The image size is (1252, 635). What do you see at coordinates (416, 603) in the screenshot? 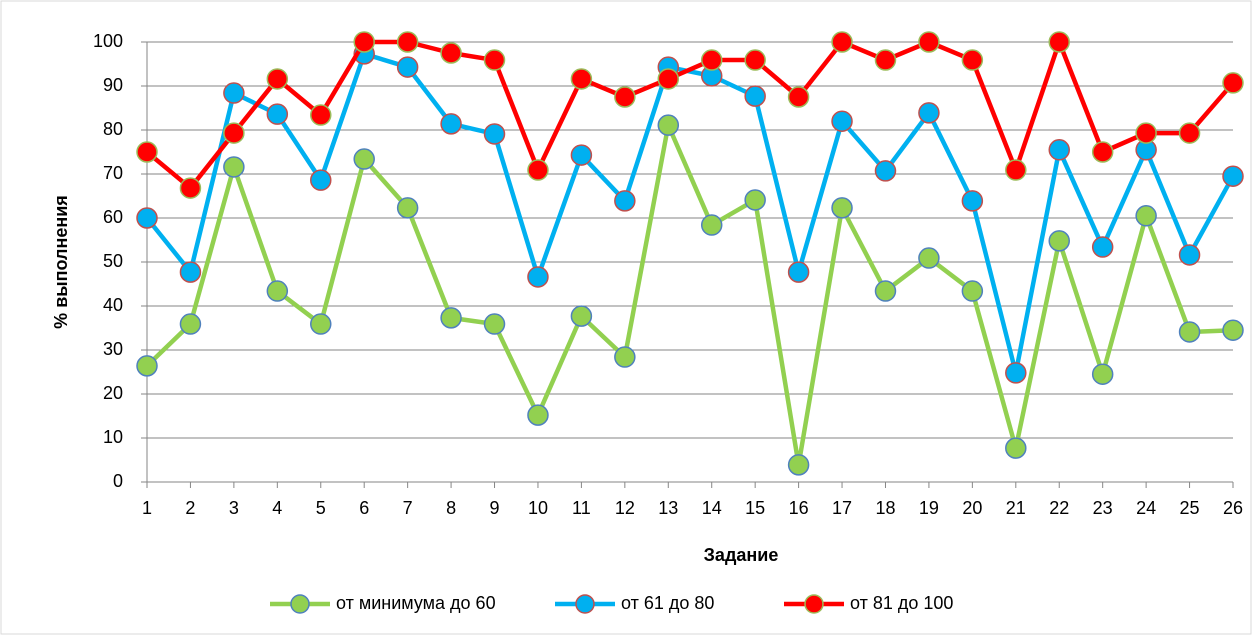
I see `legend-label: от минимума до 60` at bounding box center [416, 603].